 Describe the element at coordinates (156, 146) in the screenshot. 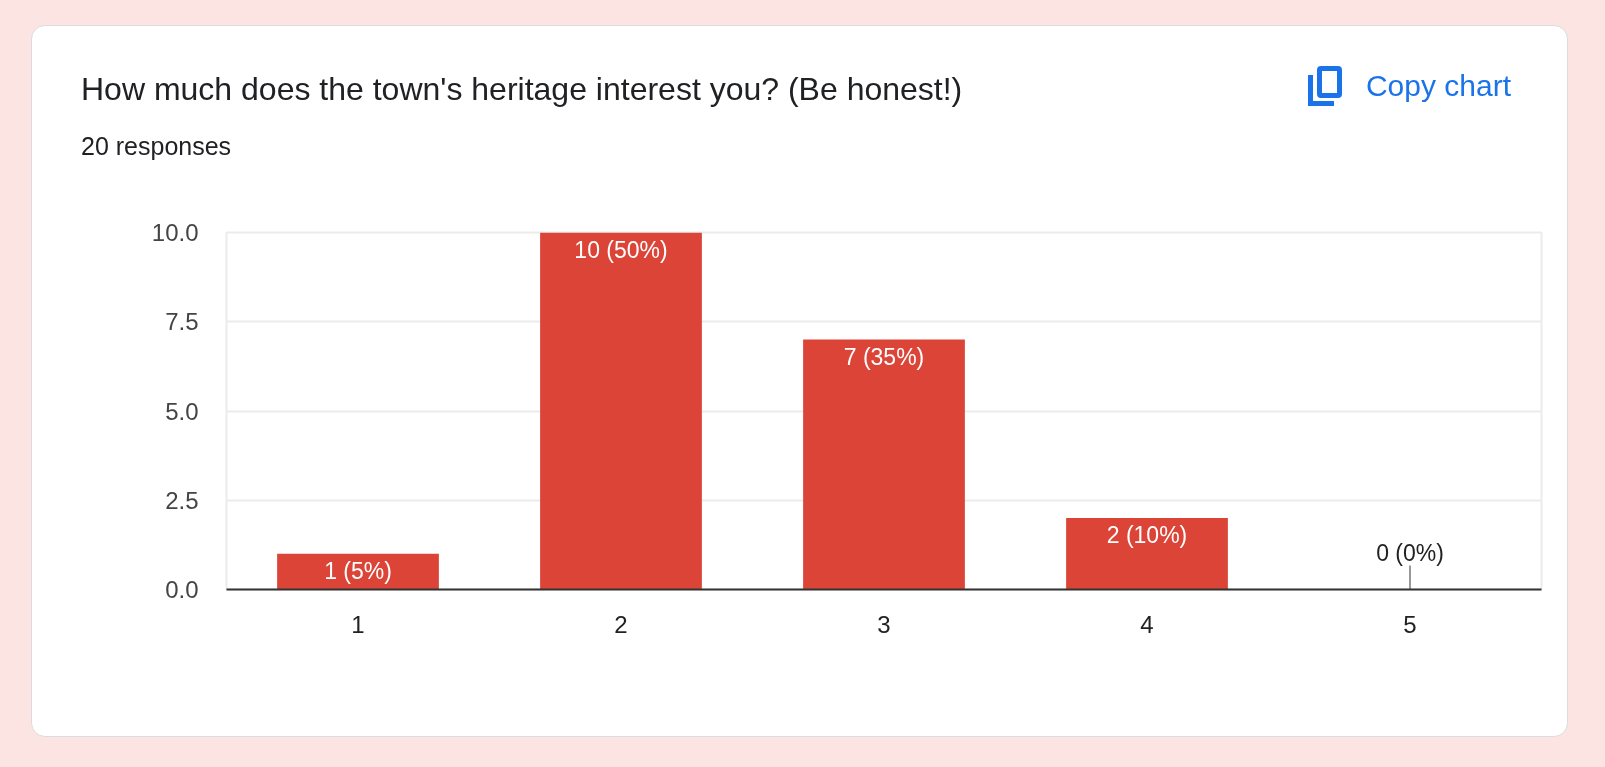

I see `chart-subtitle: 20 responses` at that location.